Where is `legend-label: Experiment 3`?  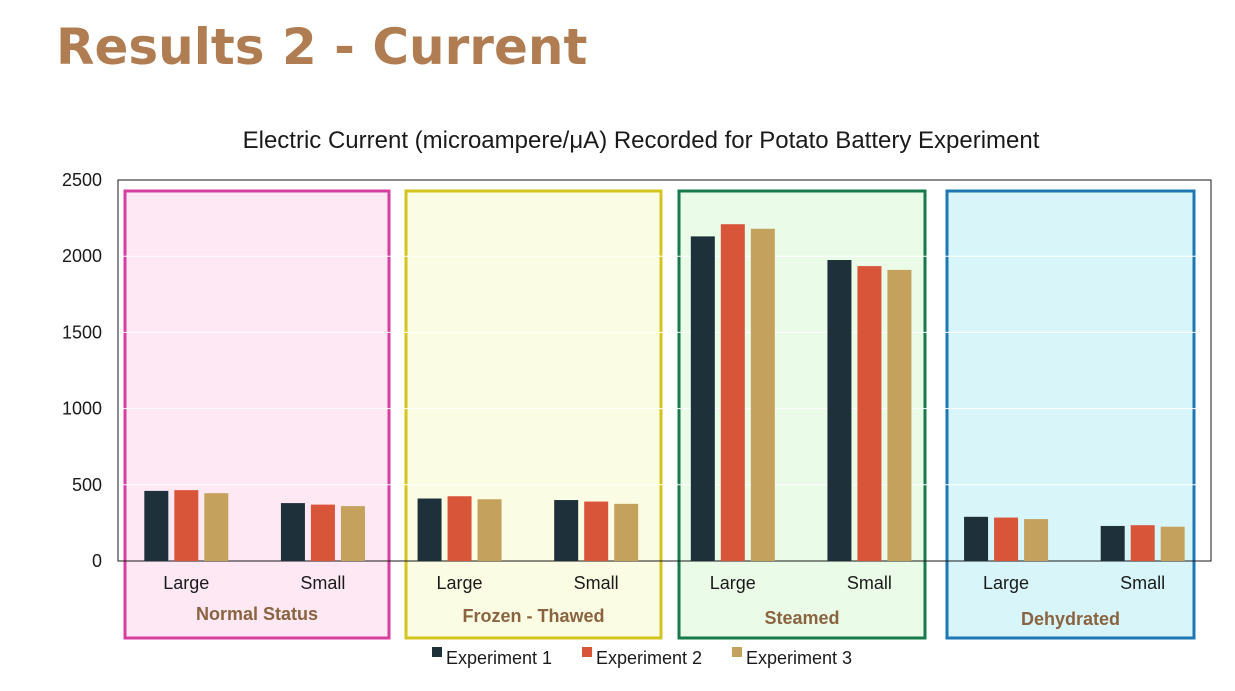
legend-label: Experiment 3 is located at coordinates (799, 658).